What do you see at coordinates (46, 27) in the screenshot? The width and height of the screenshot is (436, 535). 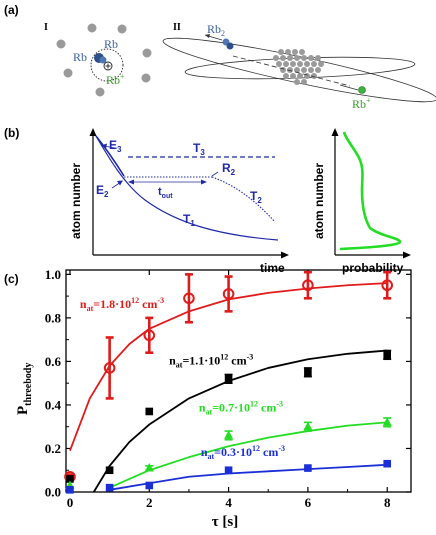 I see `panel-a-roman-i: I` at bounding box center [46, 27].